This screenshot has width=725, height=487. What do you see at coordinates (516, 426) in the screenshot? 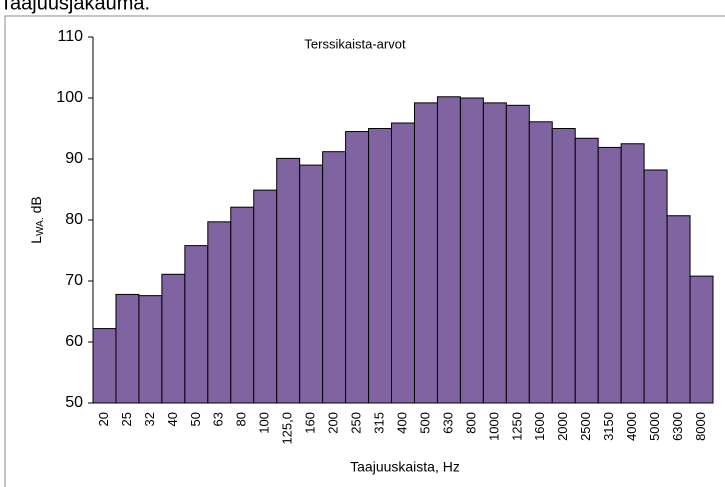
I see `x-tick-label: 1250` at bounding box center [516, 426].